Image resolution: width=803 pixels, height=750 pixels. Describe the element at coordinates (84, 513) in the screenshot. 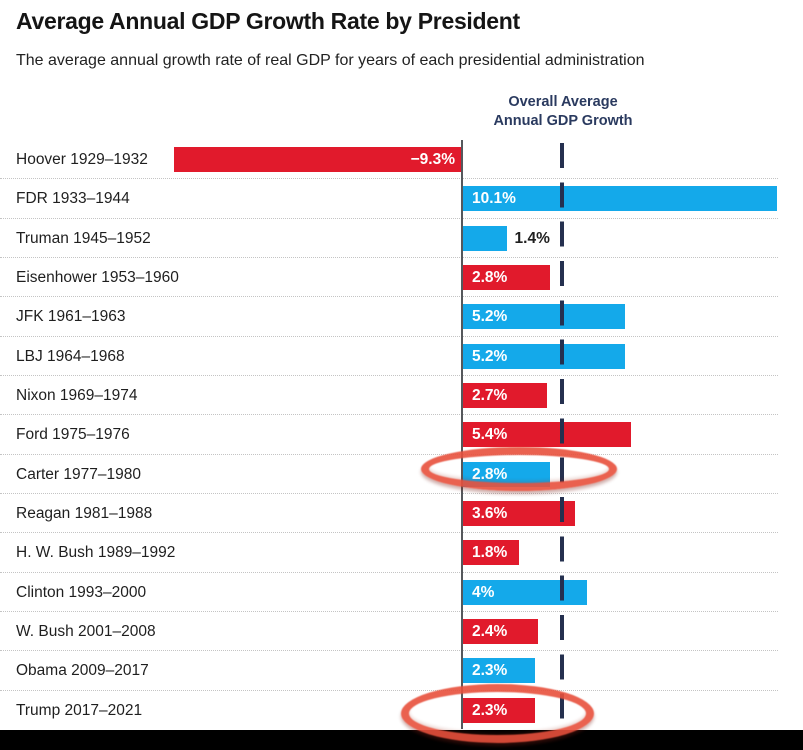

I see `president-label: Reagan 1981–1988` at that location.